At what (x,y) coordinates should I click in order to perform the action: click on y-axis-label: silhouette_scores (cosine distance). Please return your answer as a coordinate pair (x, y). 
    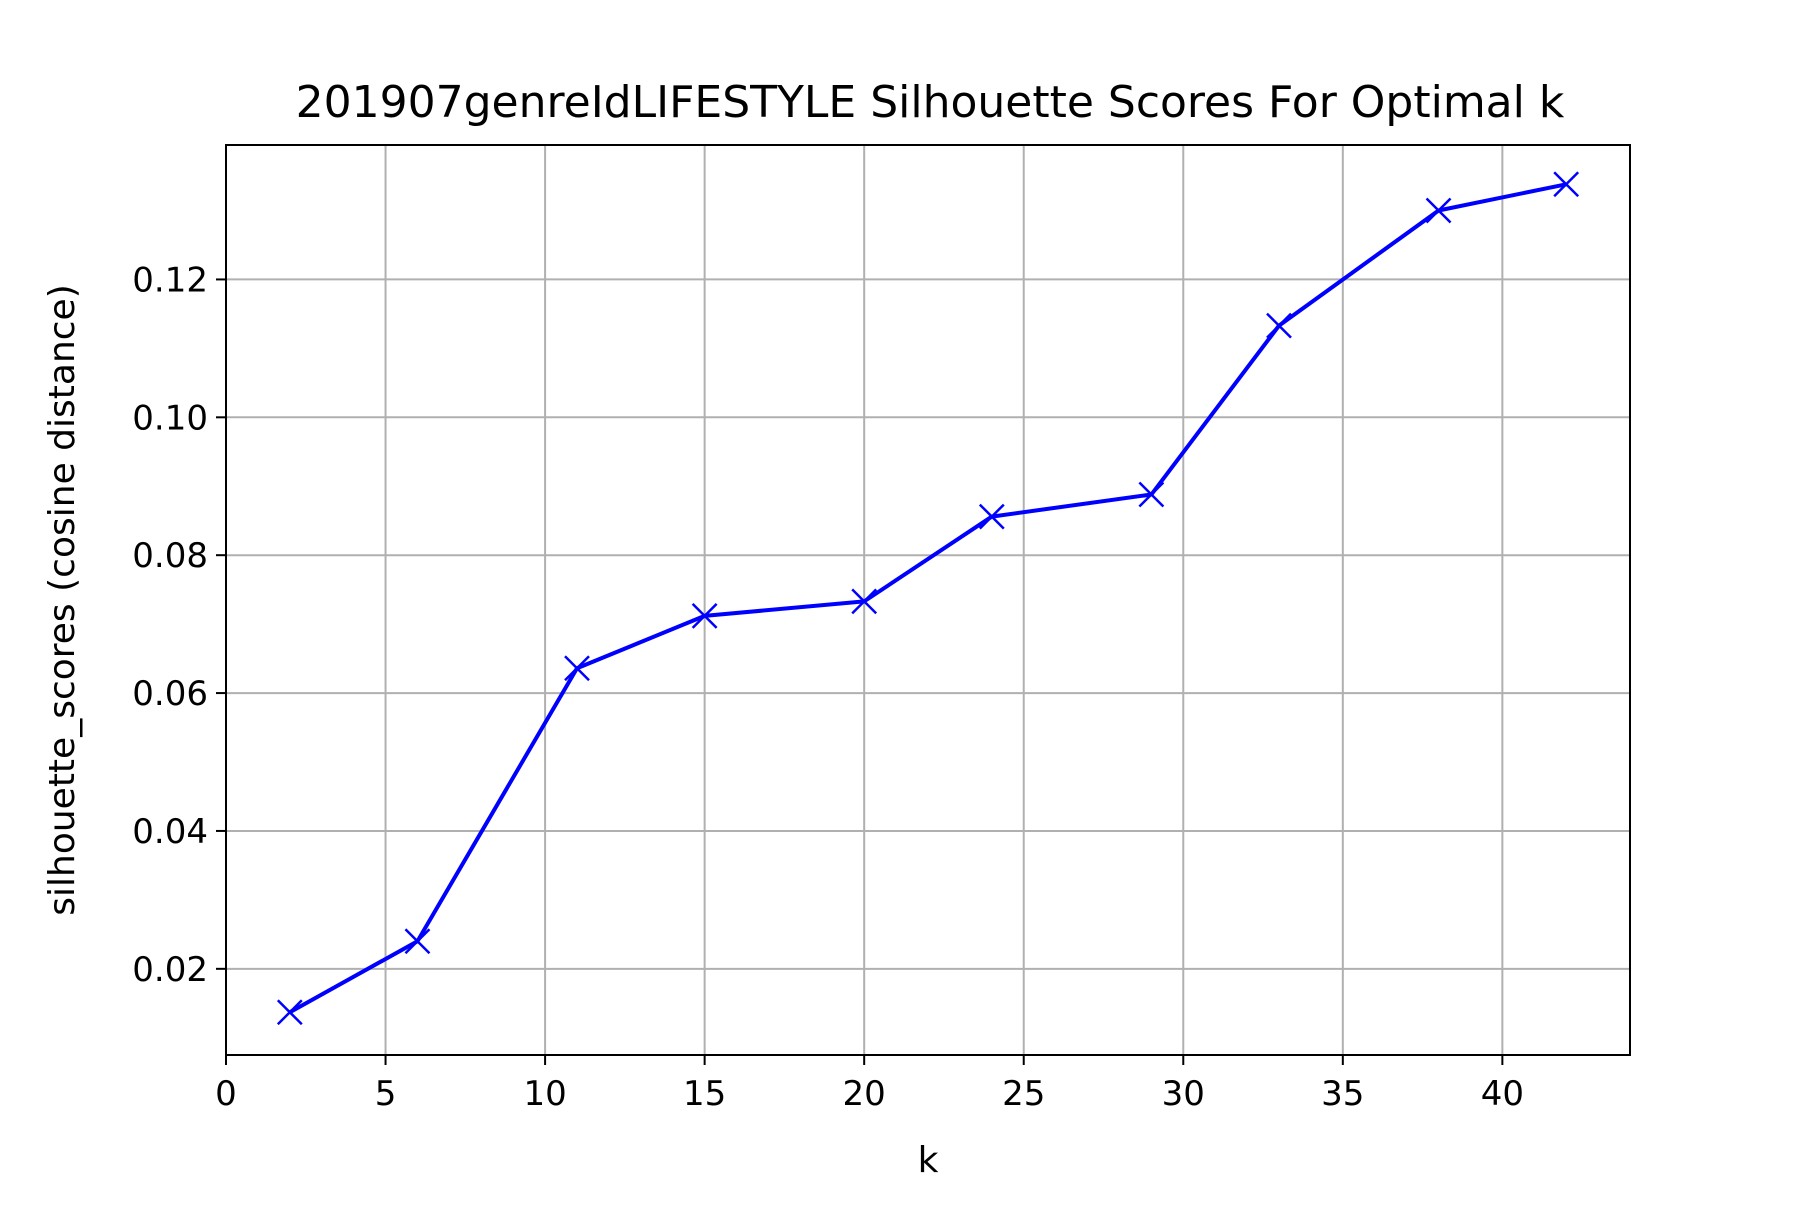
    Looking at the image, I should click on (62, 600).